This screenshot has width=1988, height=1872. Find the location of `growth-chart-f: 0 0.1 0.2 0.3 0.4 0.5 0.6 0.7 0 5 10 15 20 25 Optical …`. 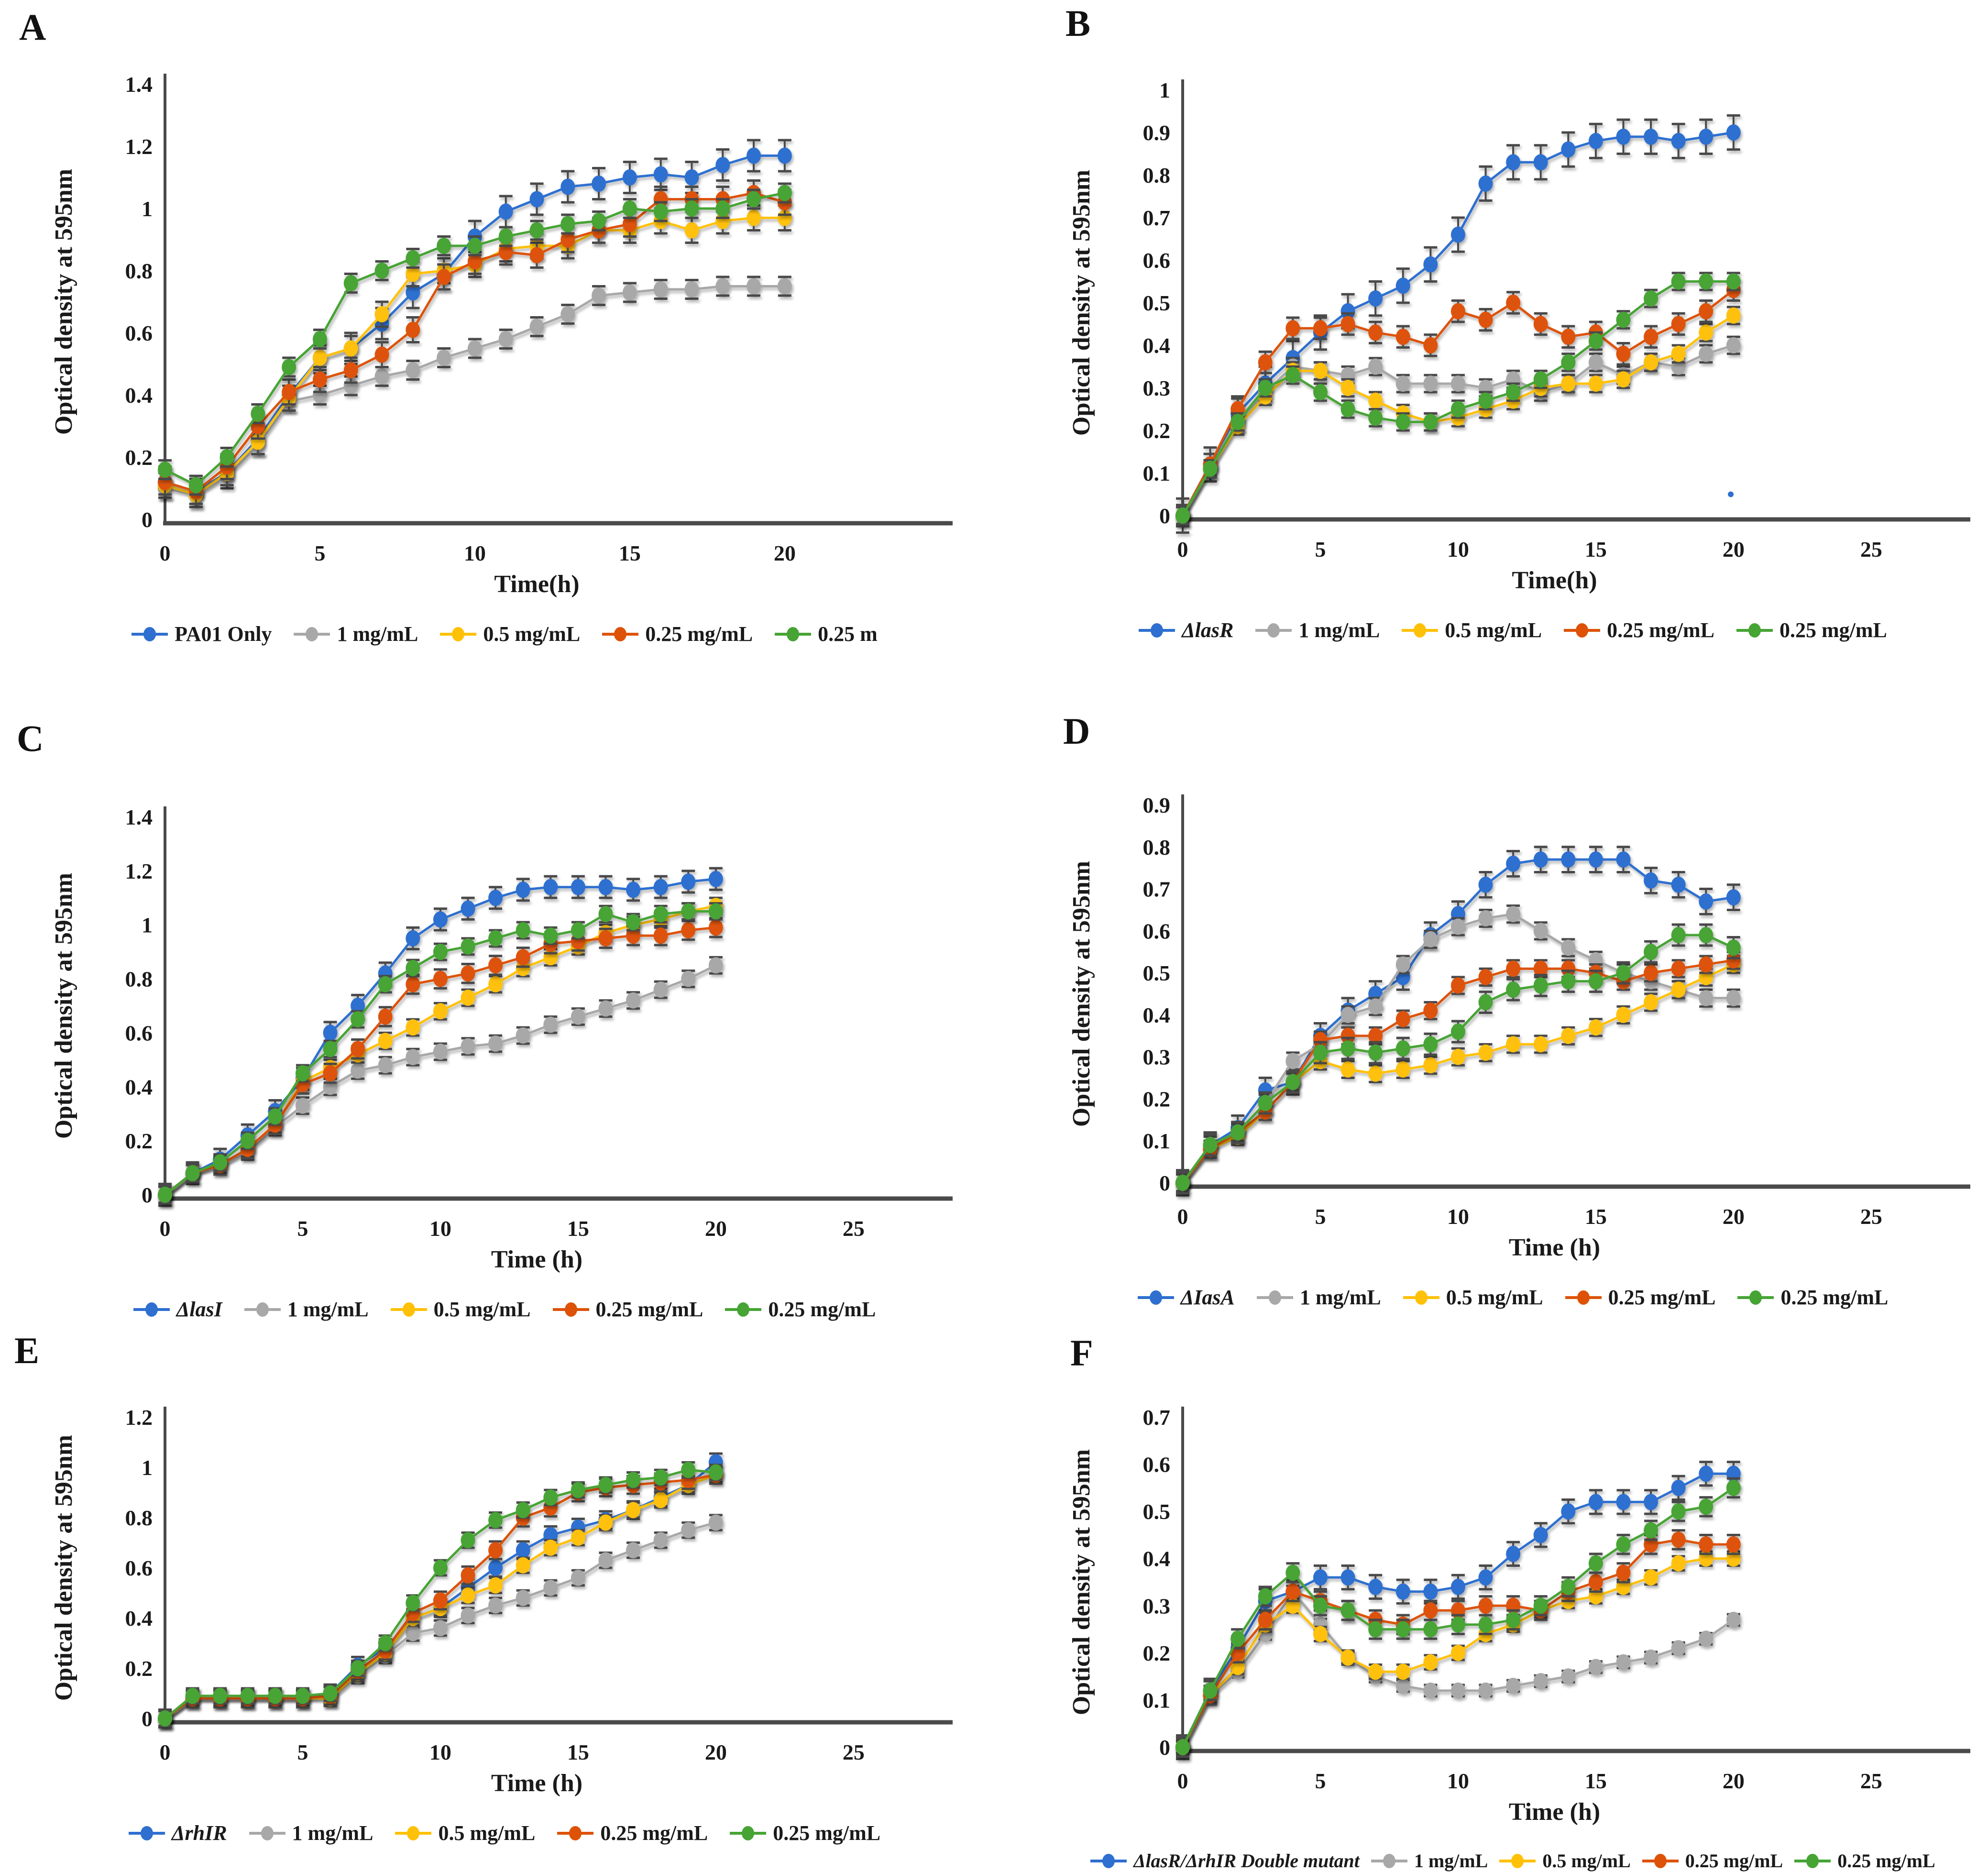

growth-chart-f: 0 0.1 0.2 0.3 0.4 0.5 0.6 0.7 0 5 10 15 20 25 Optical … is located at coordinates (1519, 1616).